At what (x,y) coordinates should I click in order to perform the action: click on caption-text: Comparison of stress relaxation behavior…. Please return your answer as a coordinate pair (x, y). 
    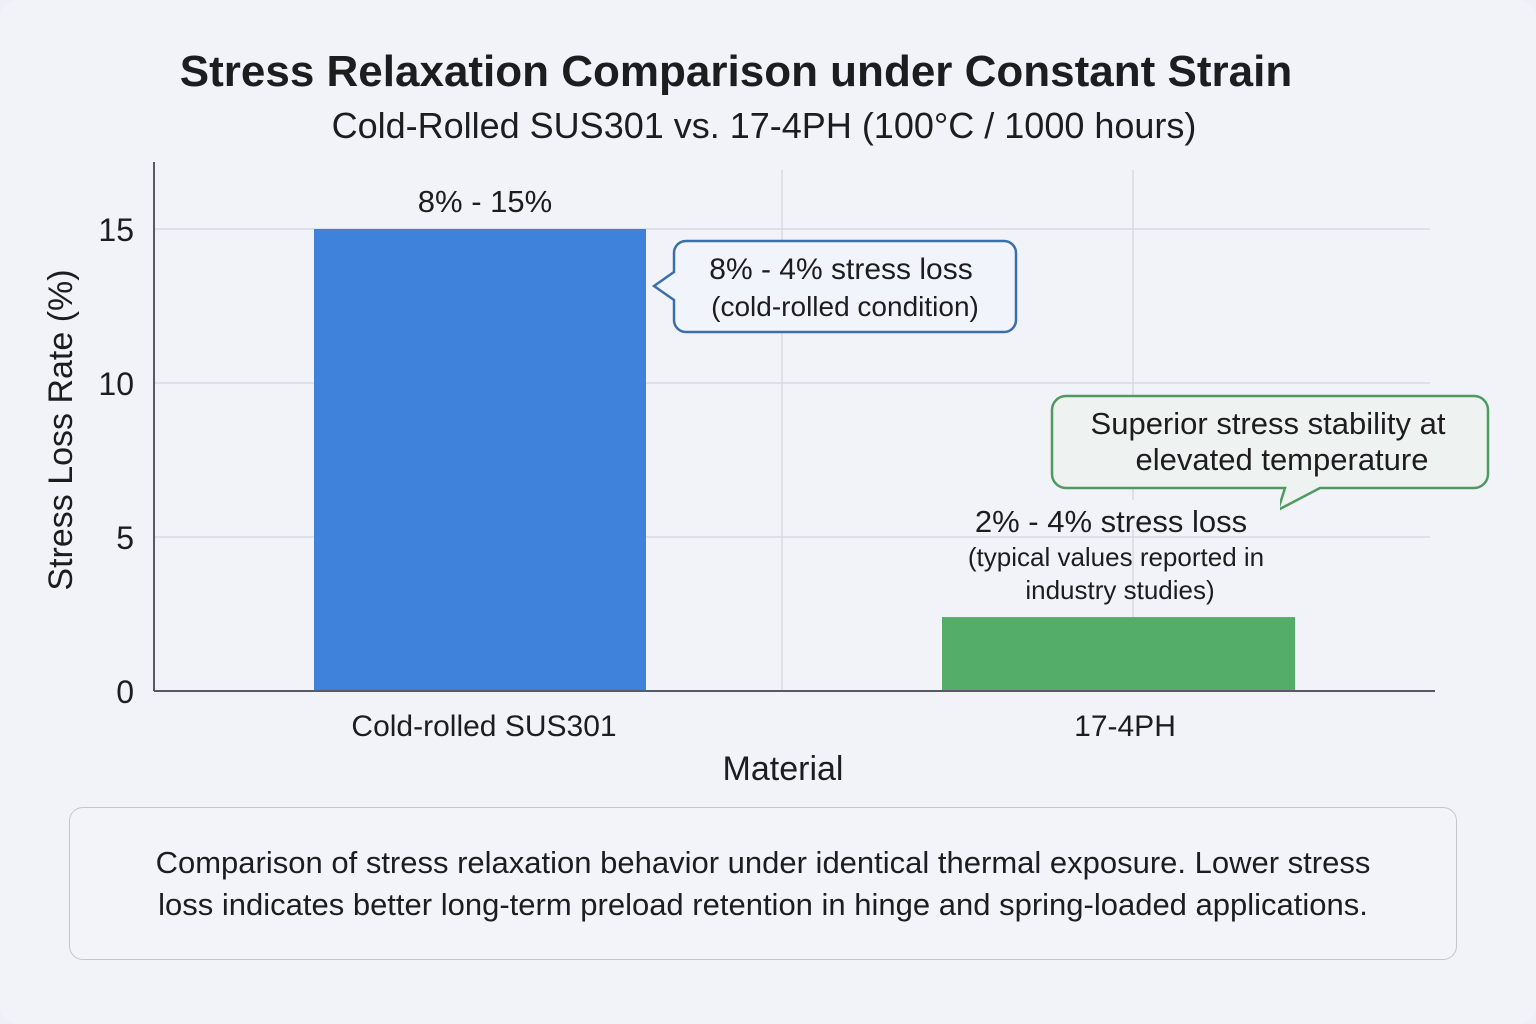
    Looking at the image, I should click on (763, 883).